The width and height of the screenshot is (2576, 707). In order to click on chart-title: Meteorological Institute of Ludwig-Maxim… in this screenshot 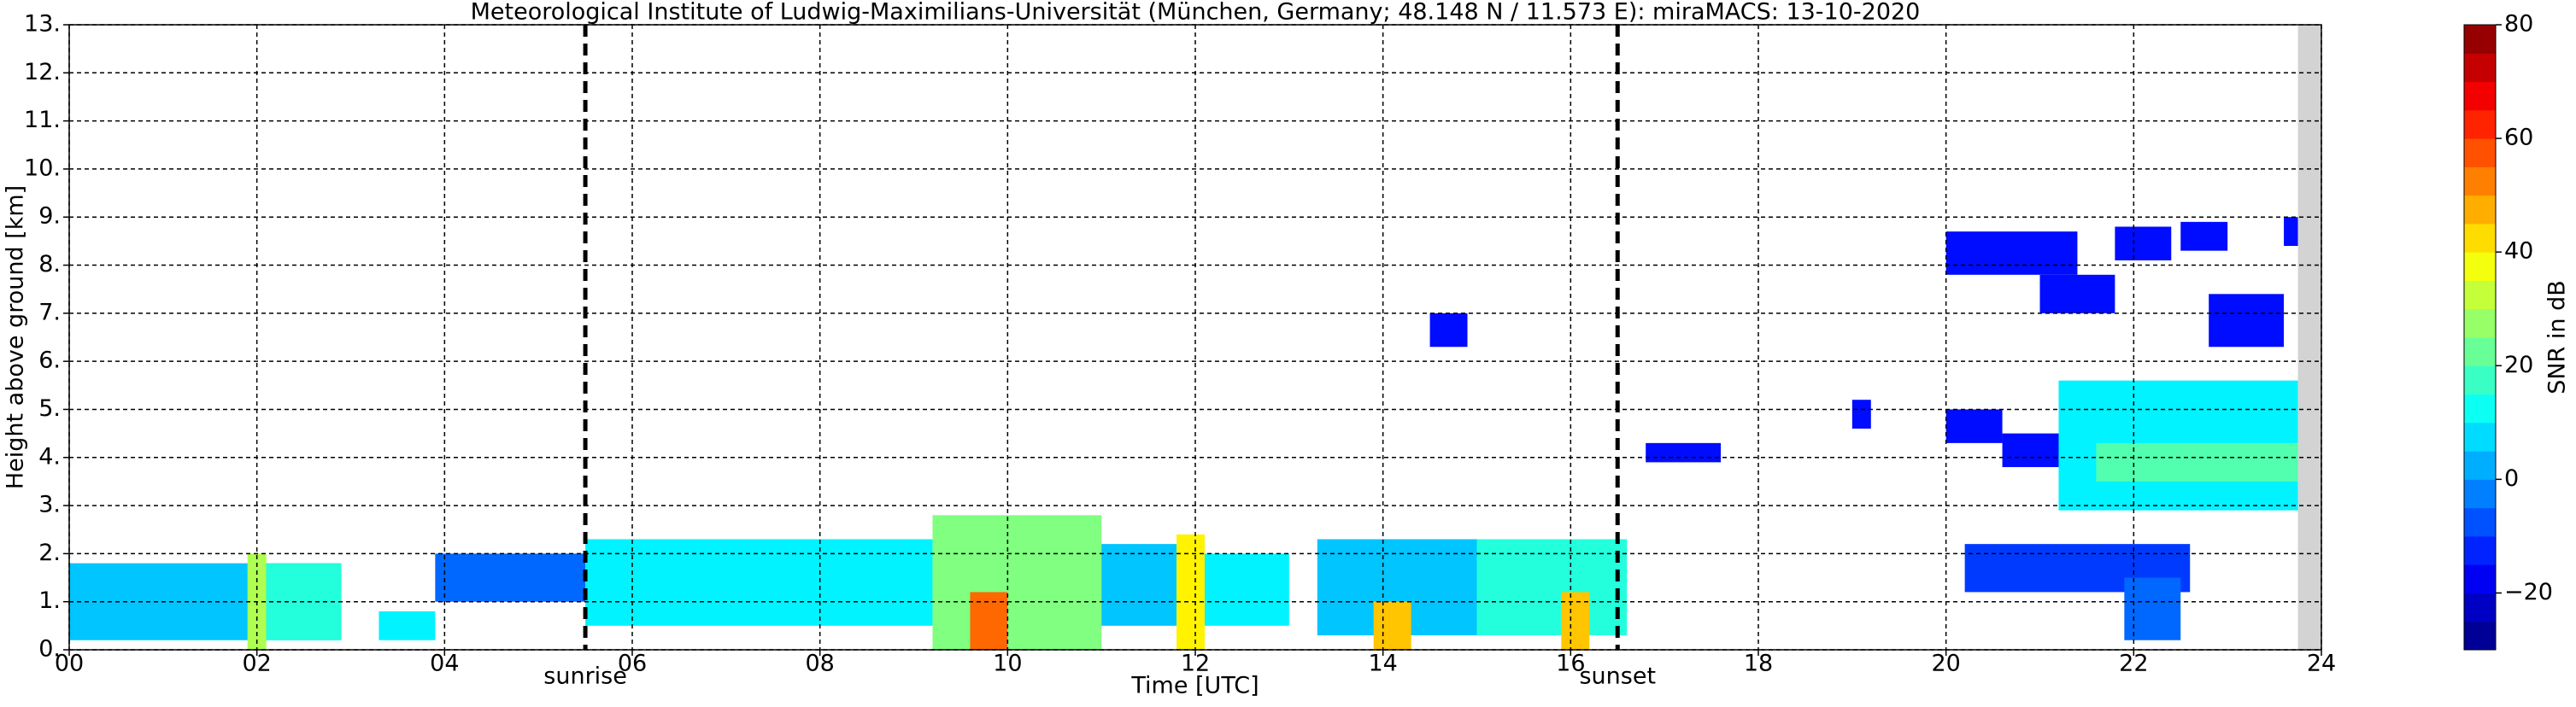, I will do `click(1196, 13)`.